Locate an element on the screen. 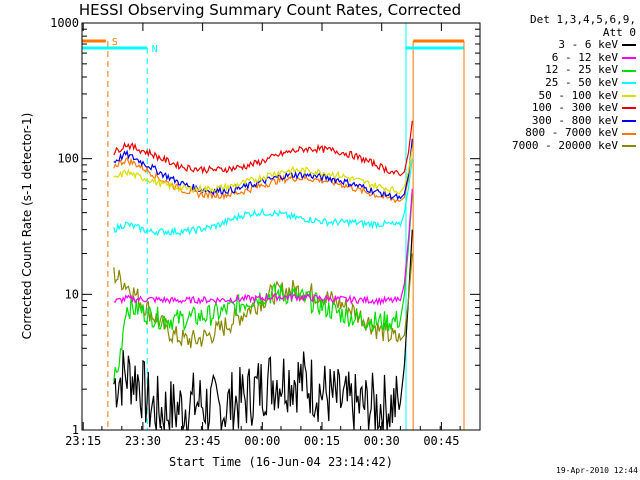  saa-marker-label: S is located at coordinates (115, 42).